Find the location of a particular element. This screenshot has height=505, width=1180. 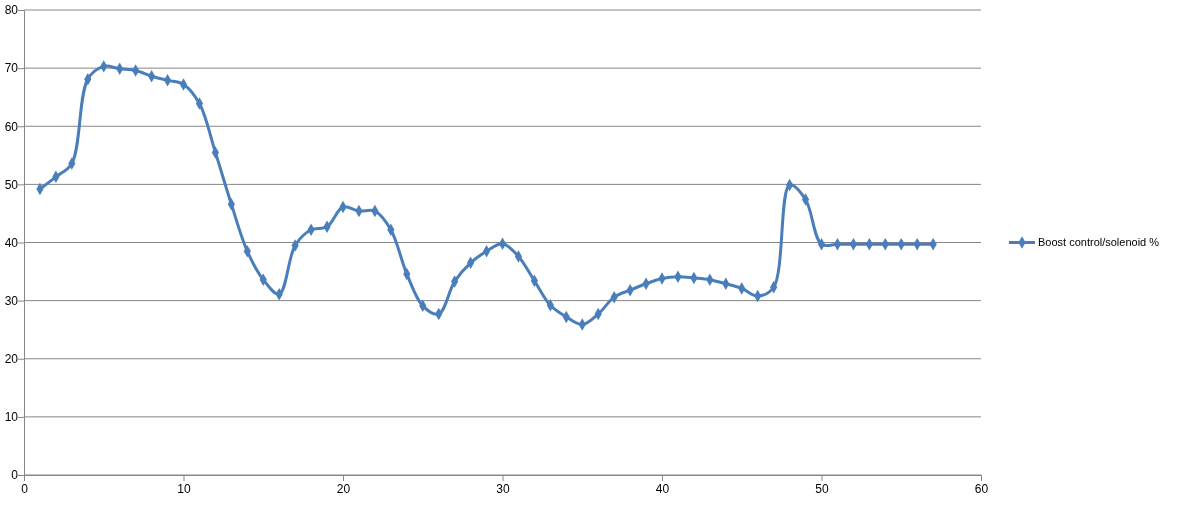

x-tick-label: 10 is located at coordinates (184, 488).